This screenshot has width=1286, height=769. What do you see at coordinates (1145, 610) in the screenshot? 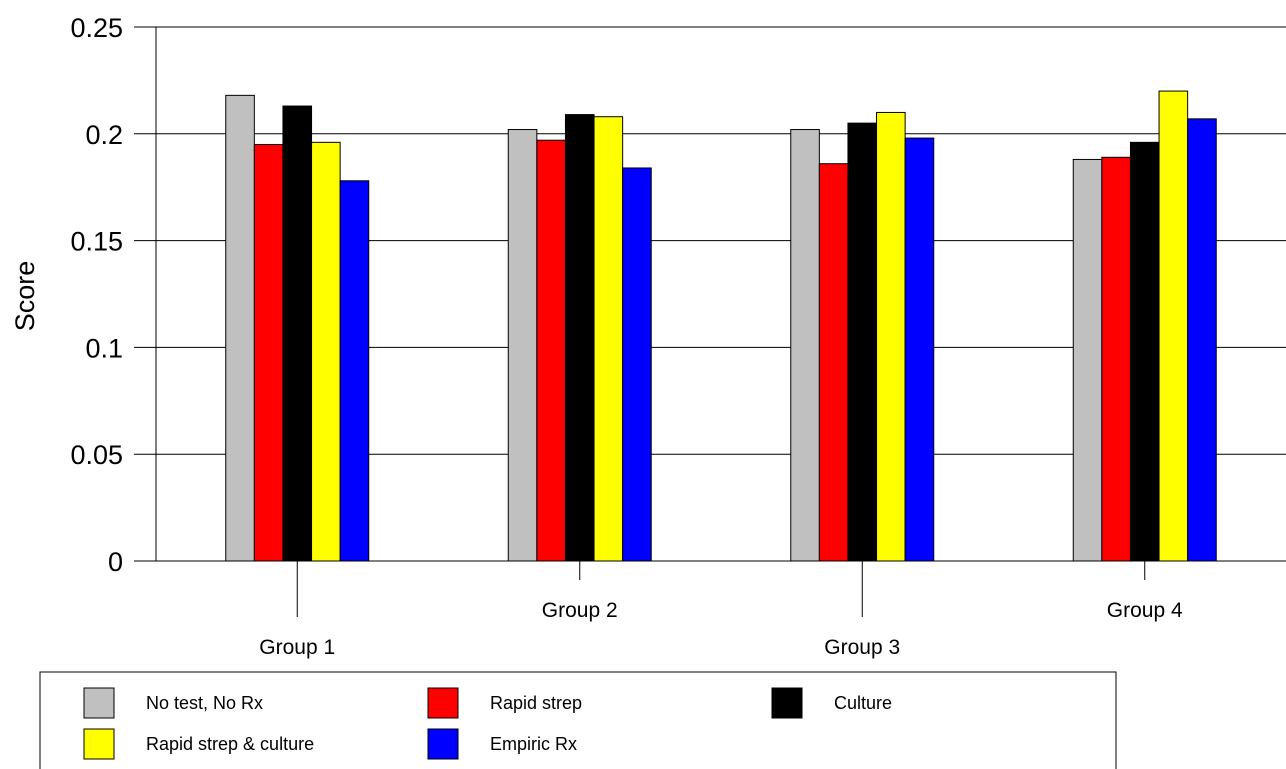
I see `x-category-label: Group 4` at bounding box center [1145, 610].